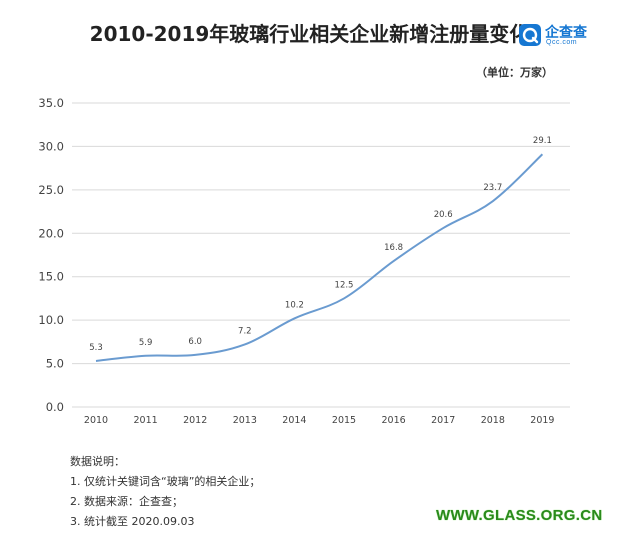  Describe the element at coordinates (195, 342) in the screenshot. I see `data-label: 6.0` at that location.